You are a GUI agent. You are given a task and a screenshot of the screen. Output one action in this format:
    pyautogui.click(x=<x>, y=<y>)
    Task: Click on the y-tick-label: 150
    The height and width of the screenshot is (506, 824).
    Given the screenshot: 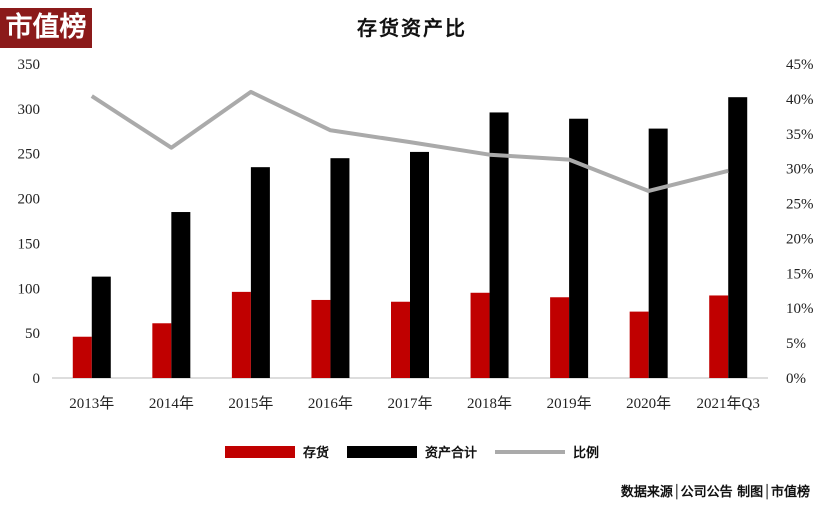 What is the action you would take?
    pyautogui.click(x=29, y=244)
    